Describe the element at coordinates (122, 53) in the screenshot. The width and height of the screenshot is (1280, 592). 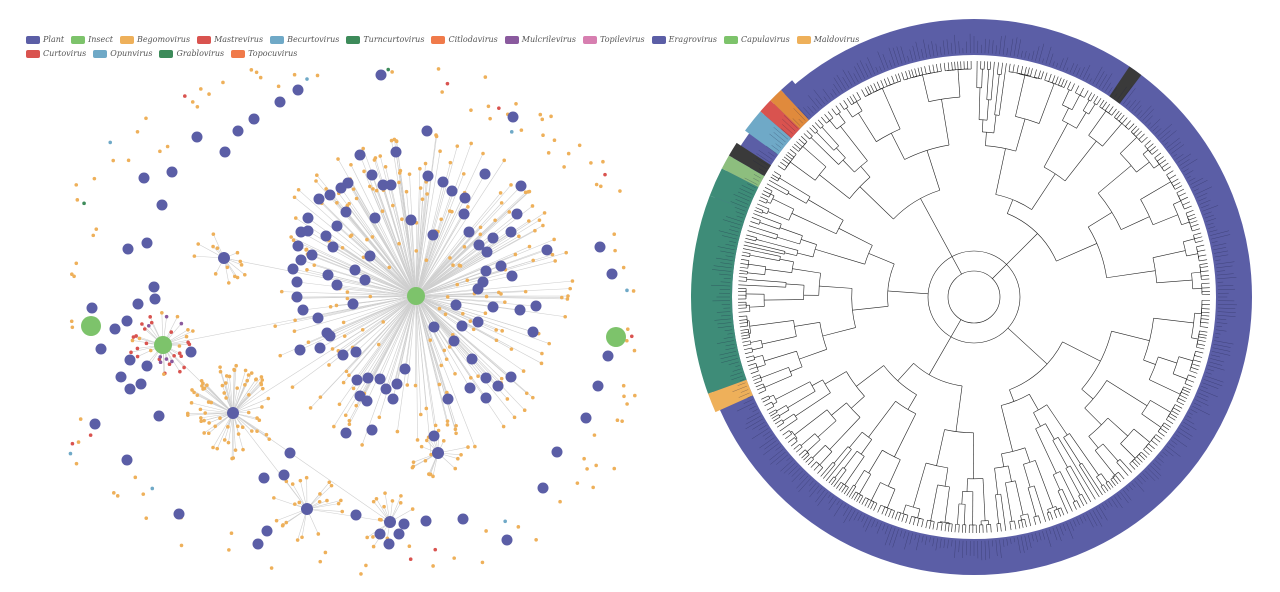
I see `legend-item: Opunvirus` at that location.